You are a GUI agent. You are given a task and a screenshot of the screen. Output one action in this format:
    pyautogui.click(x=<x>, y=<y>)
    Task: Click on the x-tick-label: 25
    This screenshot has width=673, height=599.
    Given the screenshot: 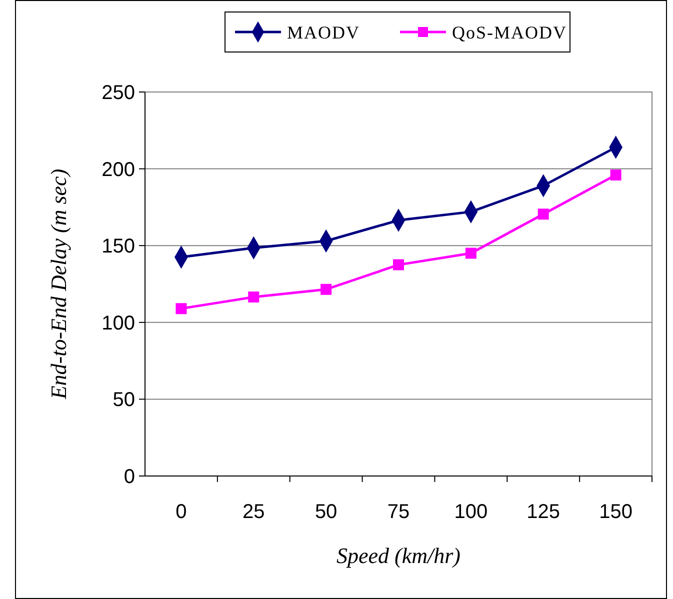 What is the action you would take?
    pyautogui.click(x=253, y=512)
    